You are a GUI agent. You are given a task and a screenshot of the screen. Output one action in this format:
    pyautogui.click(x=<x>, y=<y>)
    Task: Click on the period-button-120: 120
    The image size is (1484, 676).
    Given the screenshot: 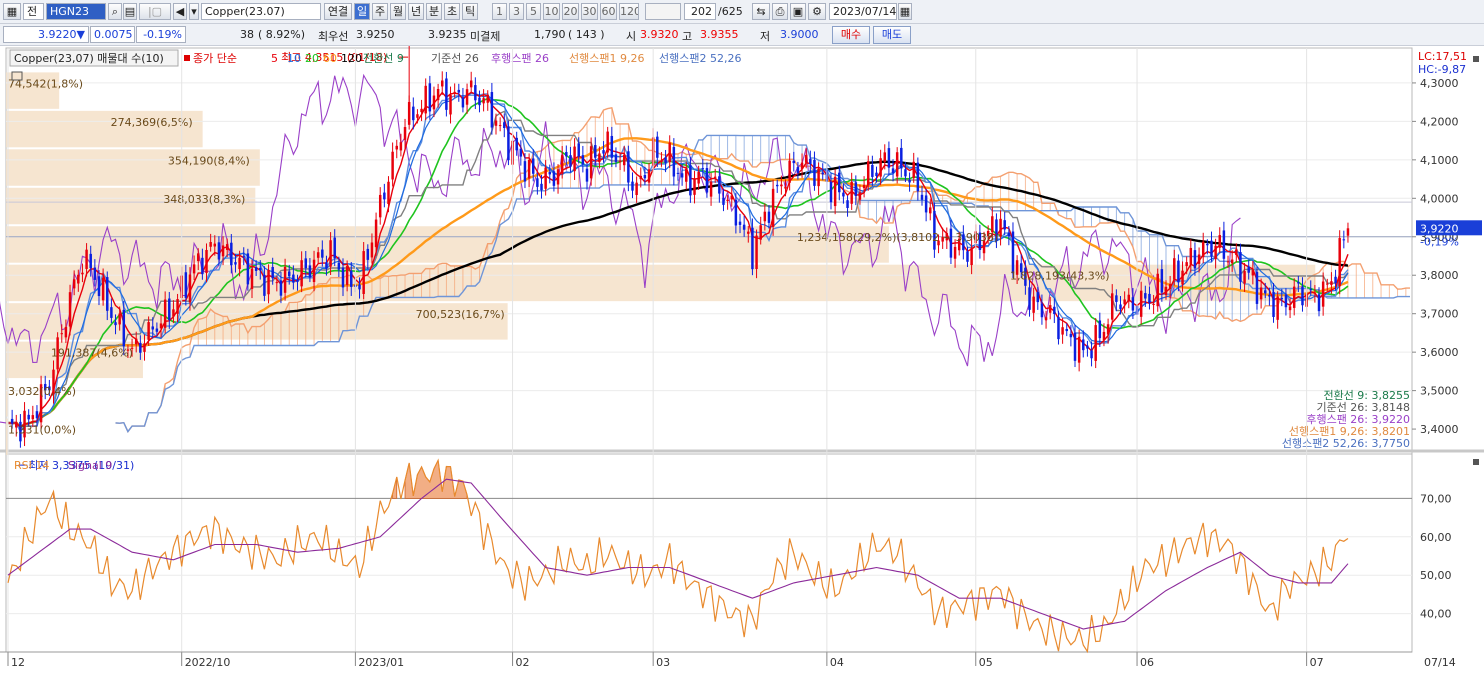 What is the action you would take?
    pyautogui.click(x=629, y=11)
    